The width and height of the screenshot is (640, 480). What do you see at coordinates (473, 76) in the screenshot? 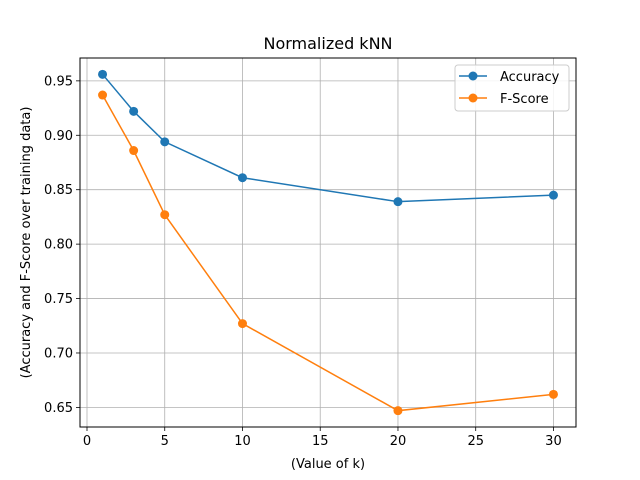
I see `legend-marker-accuracy` at bounding box center [473, 76].